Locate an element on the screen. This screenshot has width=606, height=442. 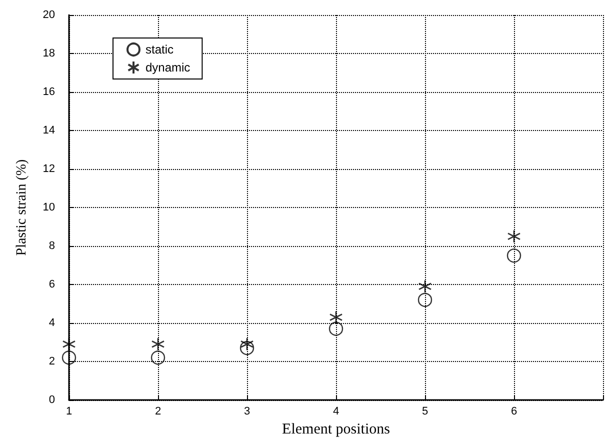
y-tick-label: 8 is located at coordinates (51, 246).